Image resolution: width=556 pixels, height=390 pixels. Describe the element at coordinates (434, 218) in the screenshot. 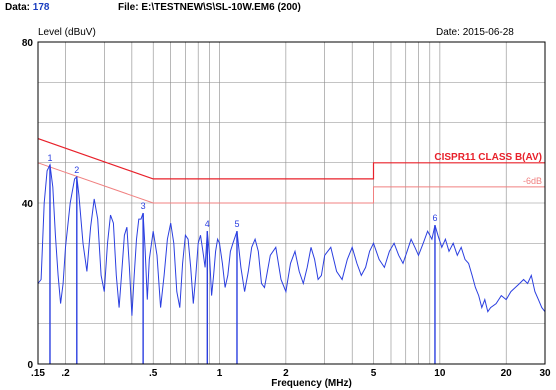

I see `marker-label-6: 6` at that location.